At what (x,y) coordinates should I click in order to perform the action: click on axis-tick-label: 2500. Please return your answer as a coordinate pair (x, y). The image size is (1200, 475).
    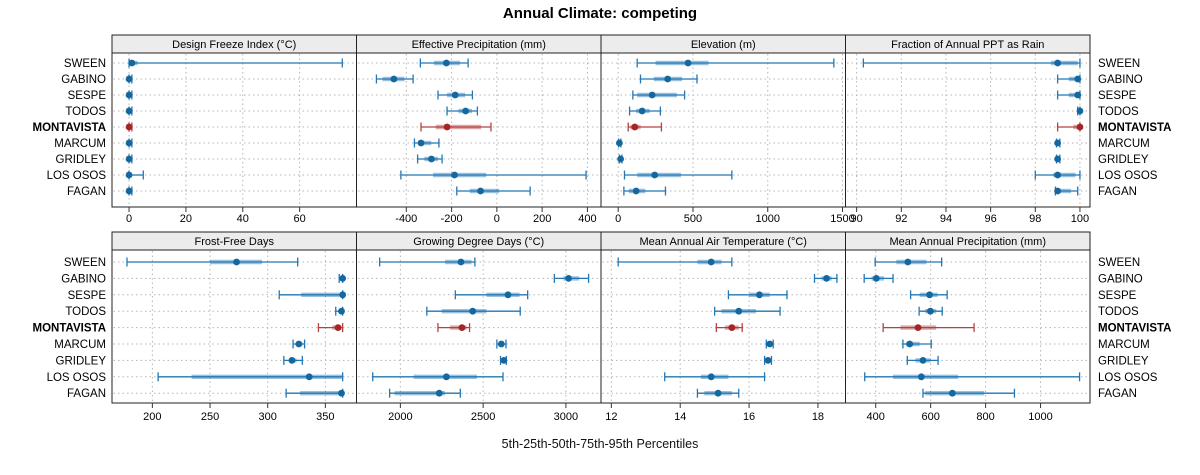
    Looking at the image, I should click on (483, 417).